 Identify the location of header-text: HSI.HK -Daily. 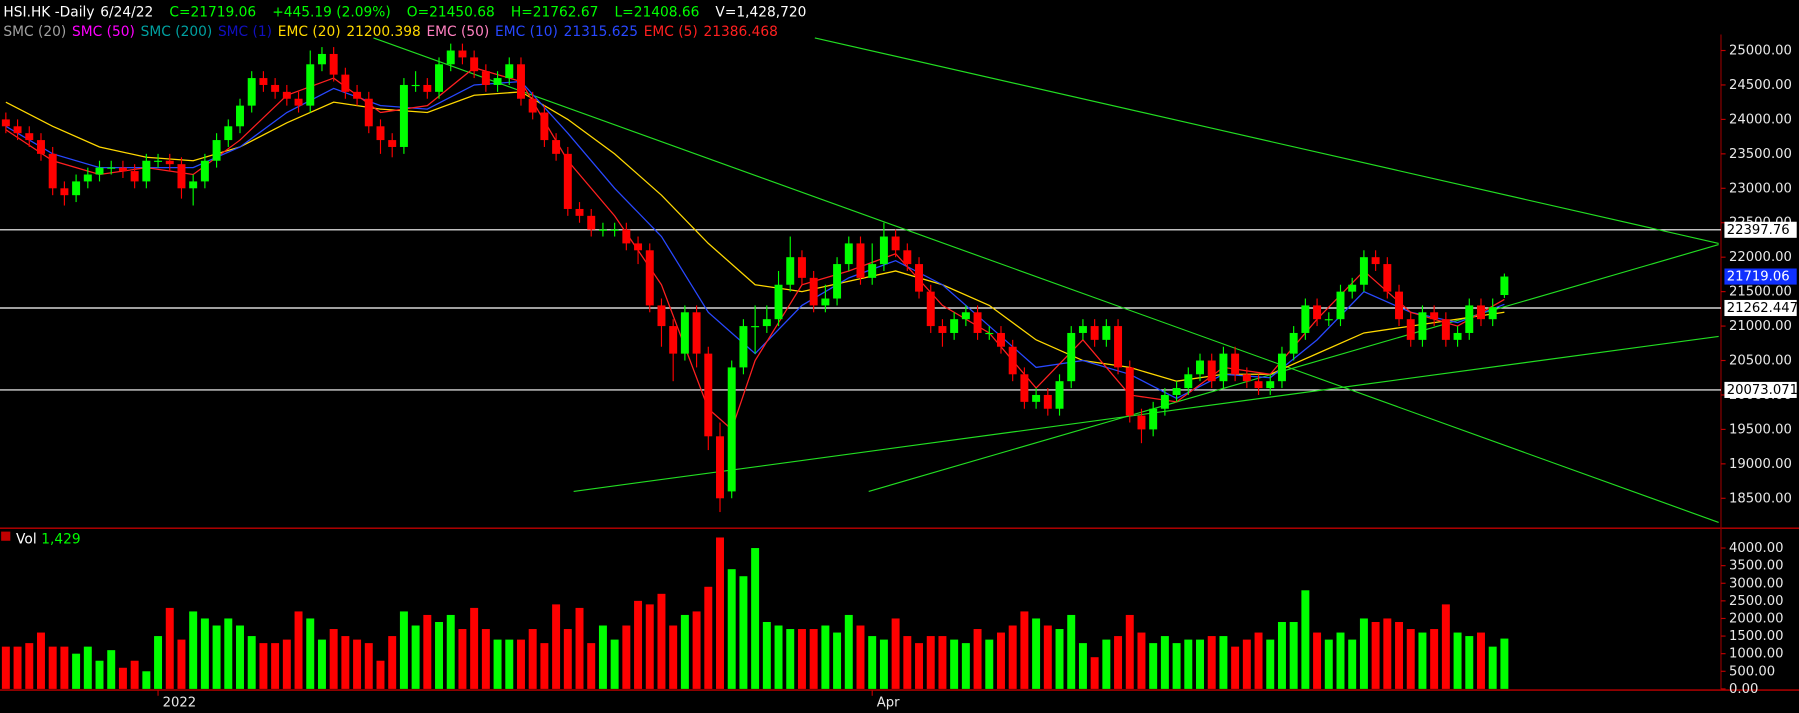
(48, 13).